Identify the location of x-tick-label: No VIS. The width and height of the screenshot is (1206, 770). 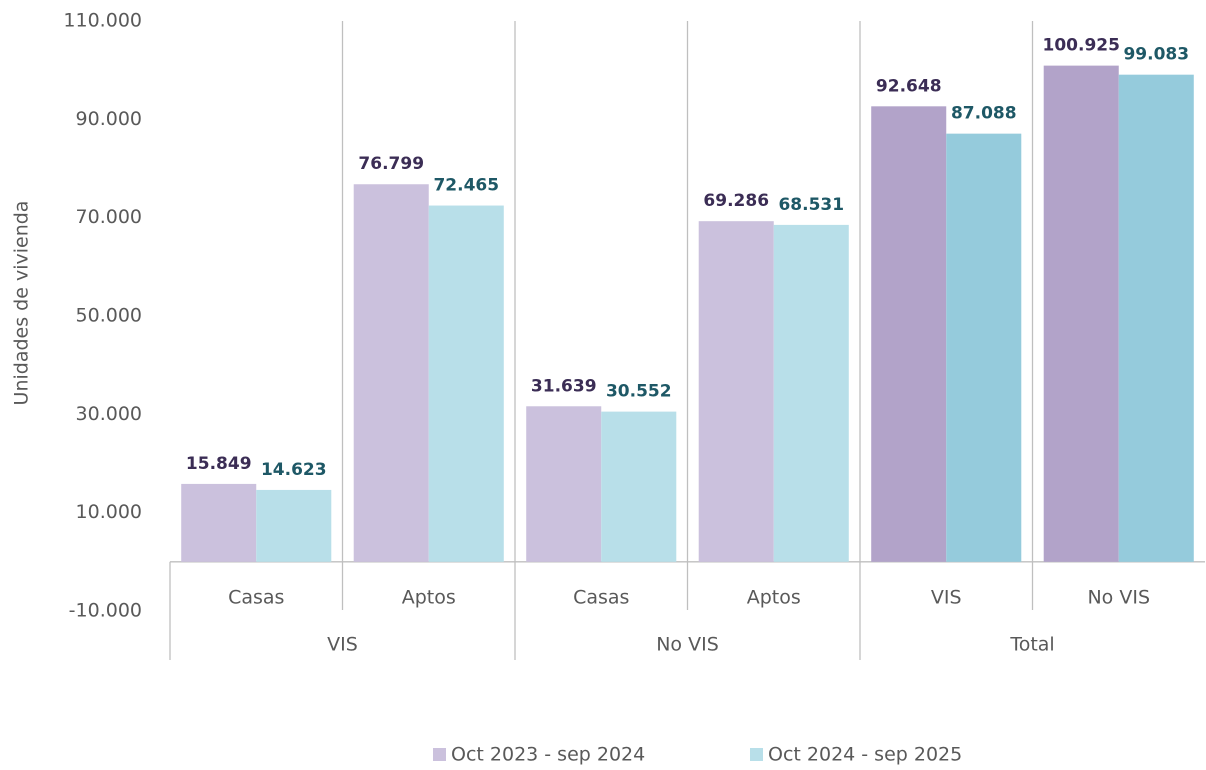
(1118, 598).